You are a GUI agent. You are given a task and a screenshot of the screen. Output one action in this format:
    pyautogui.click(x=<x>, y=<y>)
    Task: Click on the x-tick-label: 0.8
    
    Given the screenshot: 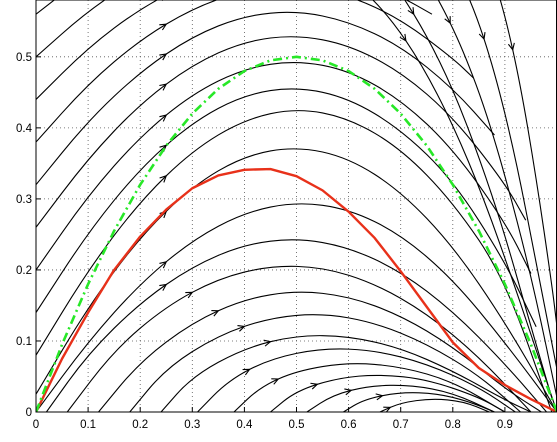 What is the action you would take?
    pyautogui.click(x=453, y=425)
    